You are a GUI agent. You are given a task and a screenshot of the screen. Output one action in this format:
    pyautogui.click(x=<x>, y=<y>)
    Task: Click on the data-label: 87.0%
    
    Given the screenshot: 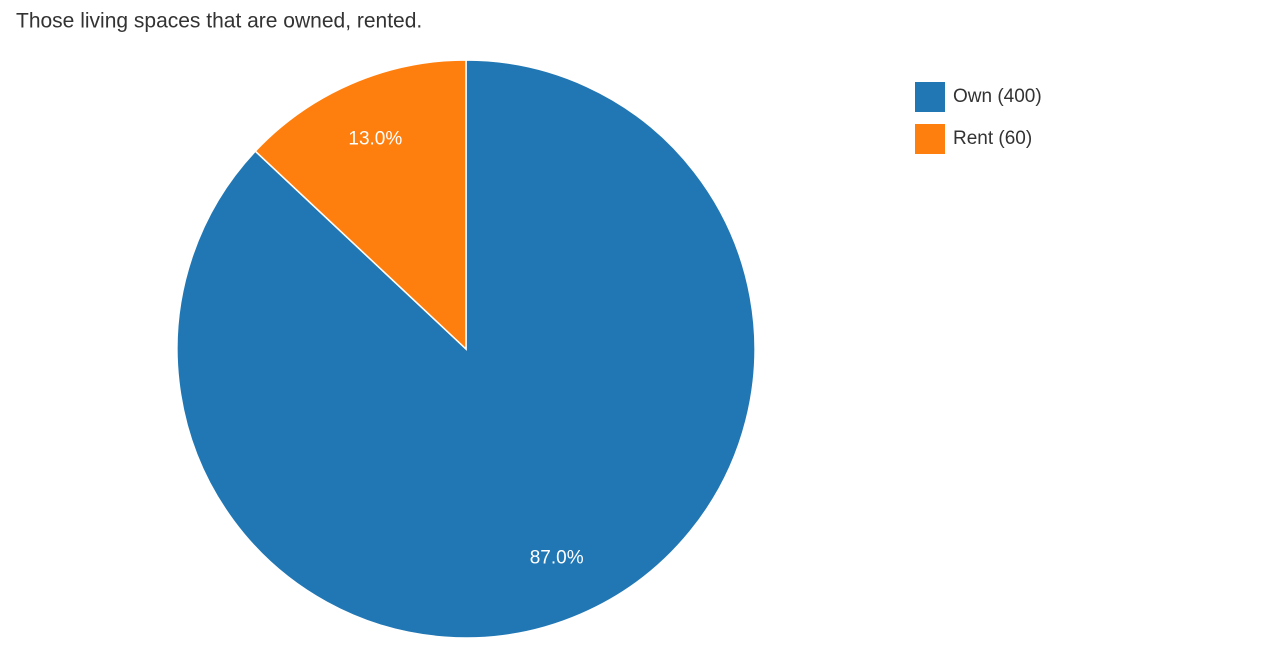 What is the action you would take?
    pyautogui.click(x=557, y=558)
    